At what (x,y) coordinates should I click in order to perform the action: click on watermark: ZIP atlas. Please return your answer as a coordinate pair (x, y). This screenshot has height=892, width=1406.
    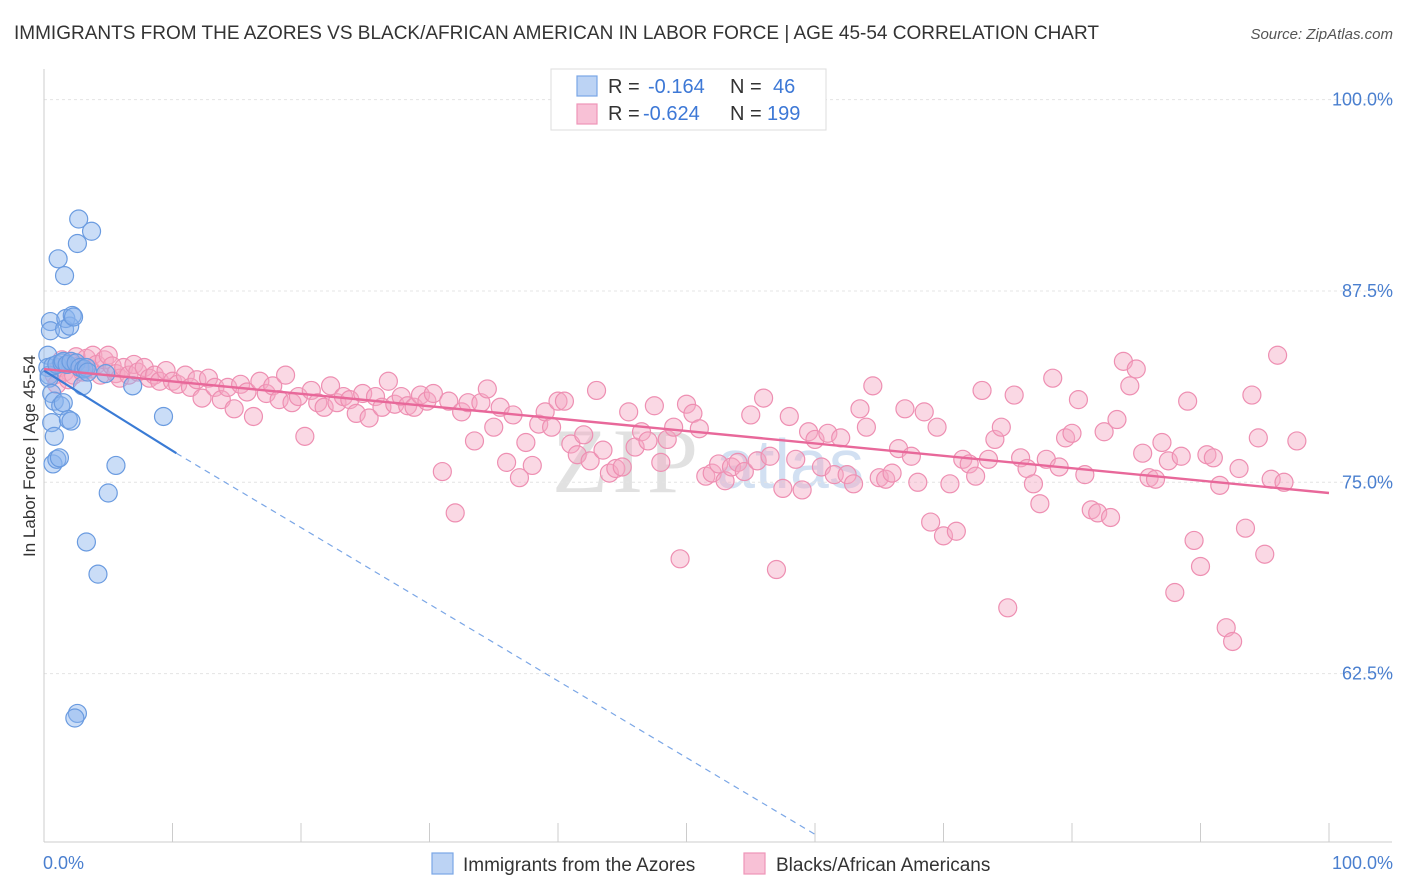
    Looking at the image, I should click on (708, 461).